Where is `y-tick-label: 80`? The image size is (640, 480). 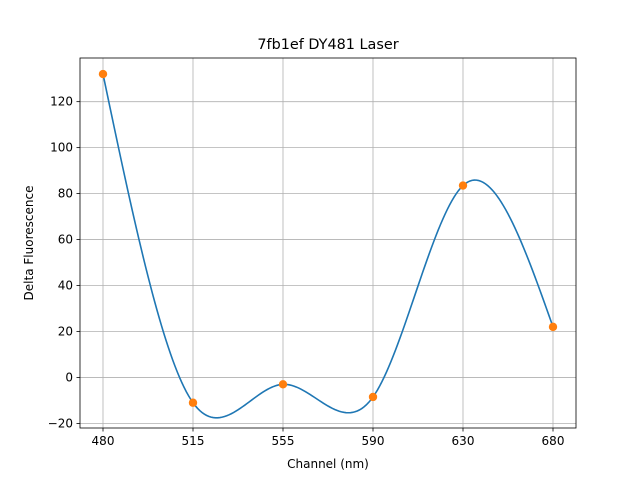 y-tick-label: 80 is located at coordinates (65, 194).